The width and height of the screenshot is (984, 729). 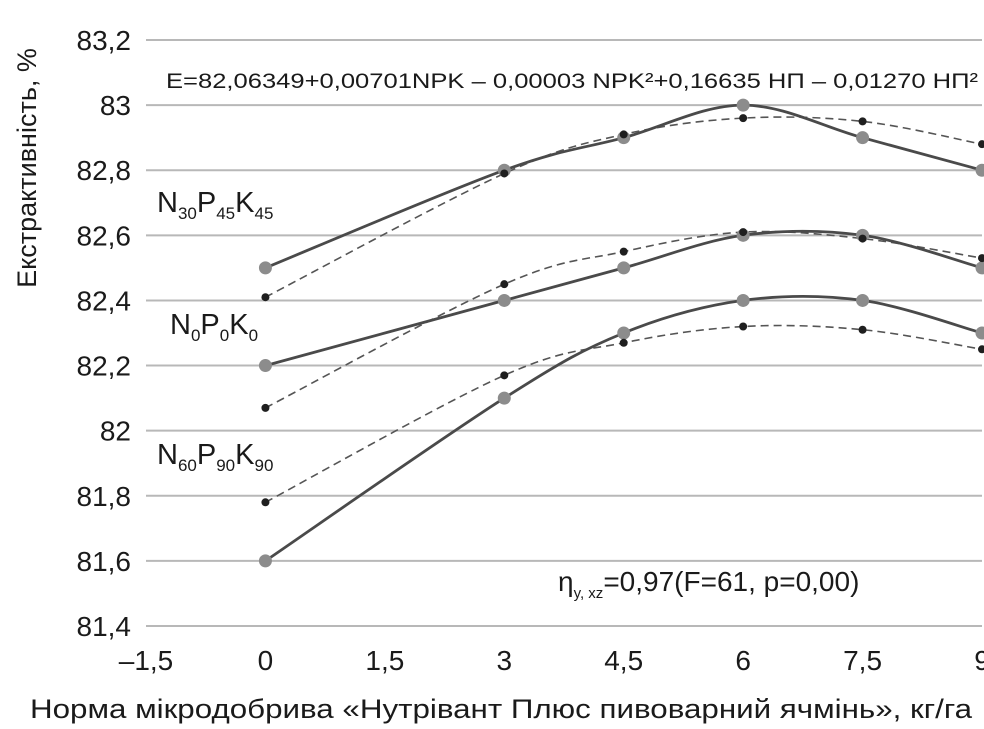 What do you see at coordinates (27, 168) in the screenshot?
I see `y-axis-title: Екстрактивність, %` at bounding box center [27, 168].